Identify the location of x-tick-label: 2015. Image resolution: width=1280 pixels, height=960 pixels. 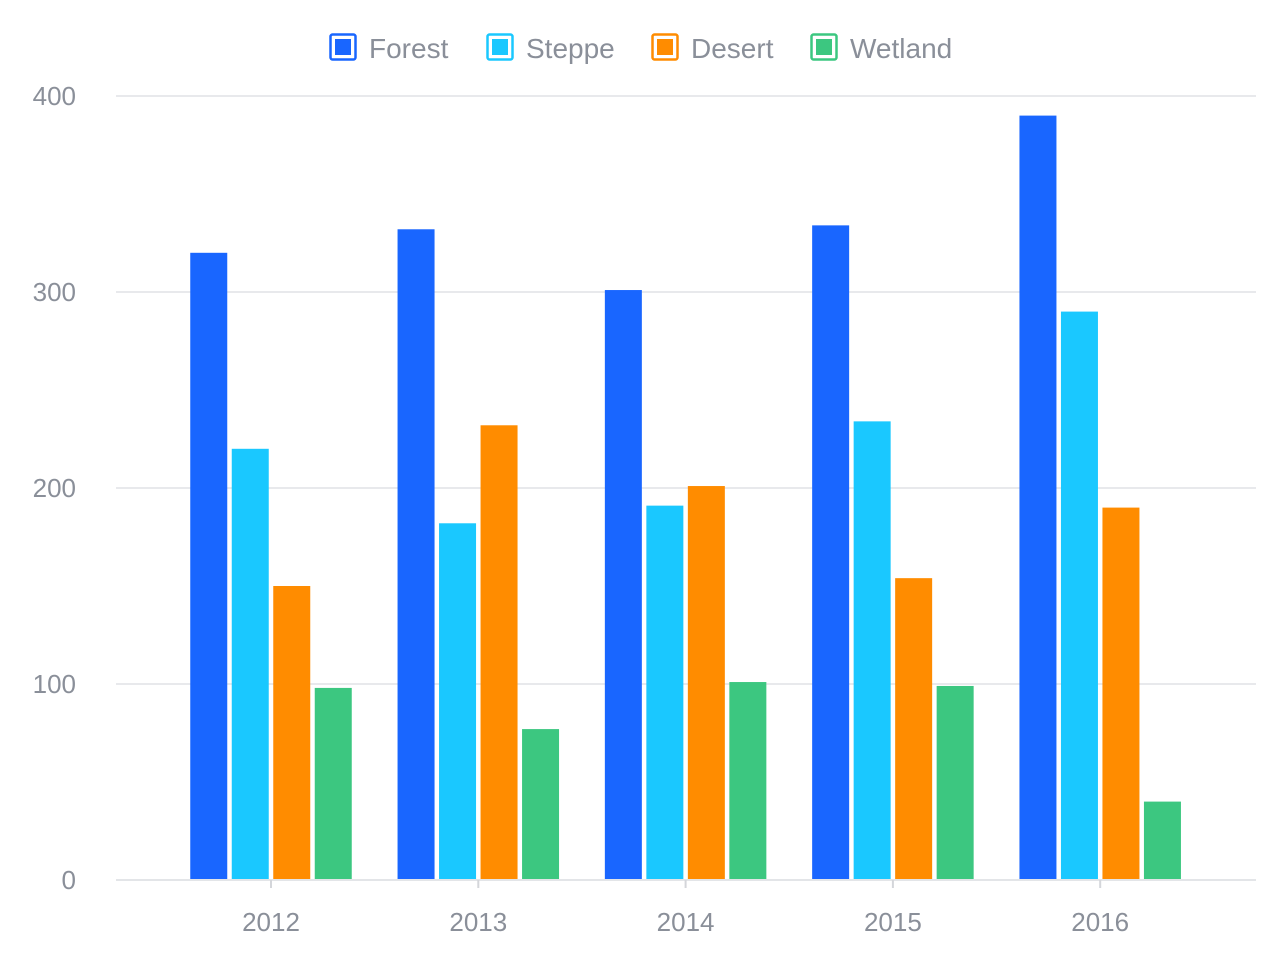
(893, 922).